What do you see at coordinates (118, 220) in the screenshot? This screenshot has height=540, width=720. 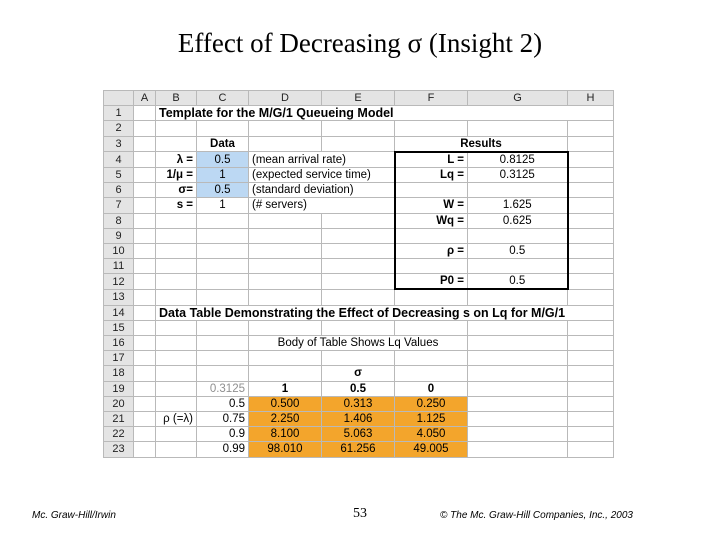 I see `row-header: 8` at bounding box center [118, 220].